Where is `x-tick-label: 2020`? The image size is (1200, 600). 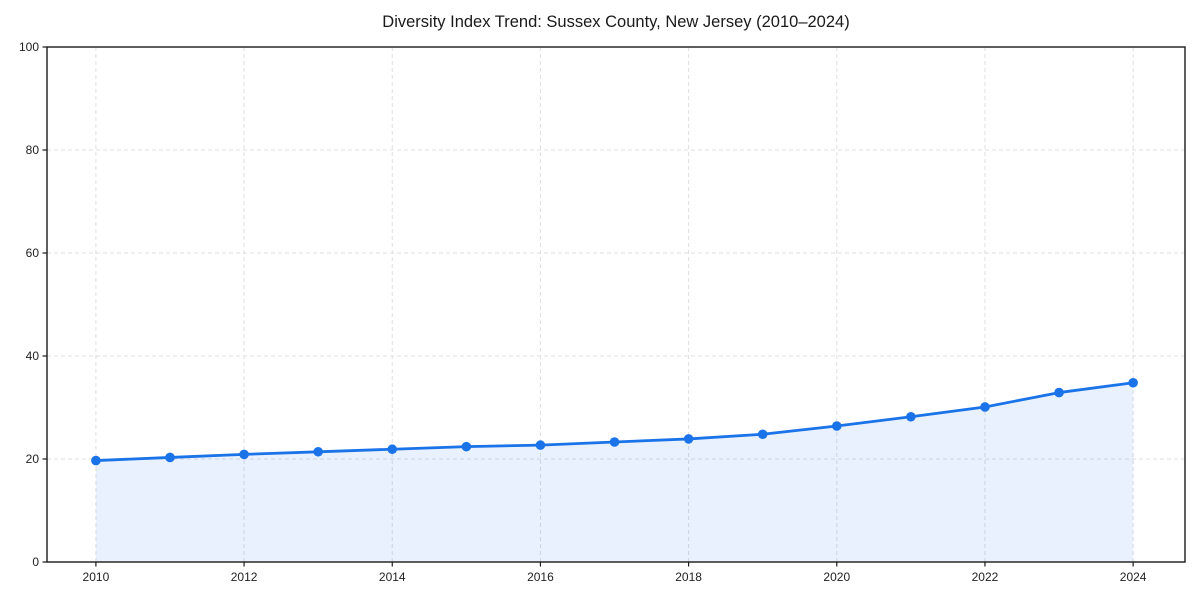
x-tick-label: 2020 is located at coordinates (836, 577).